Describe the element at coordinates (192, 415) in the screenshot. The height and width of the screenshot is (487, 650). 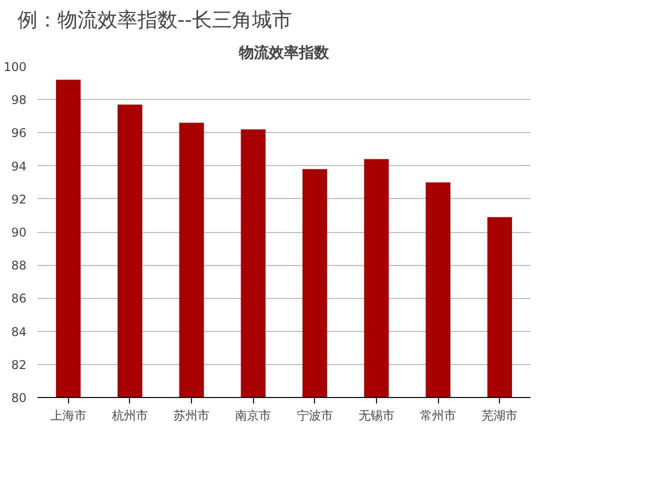
I see `x-tick-label: 苏州市` at that location.